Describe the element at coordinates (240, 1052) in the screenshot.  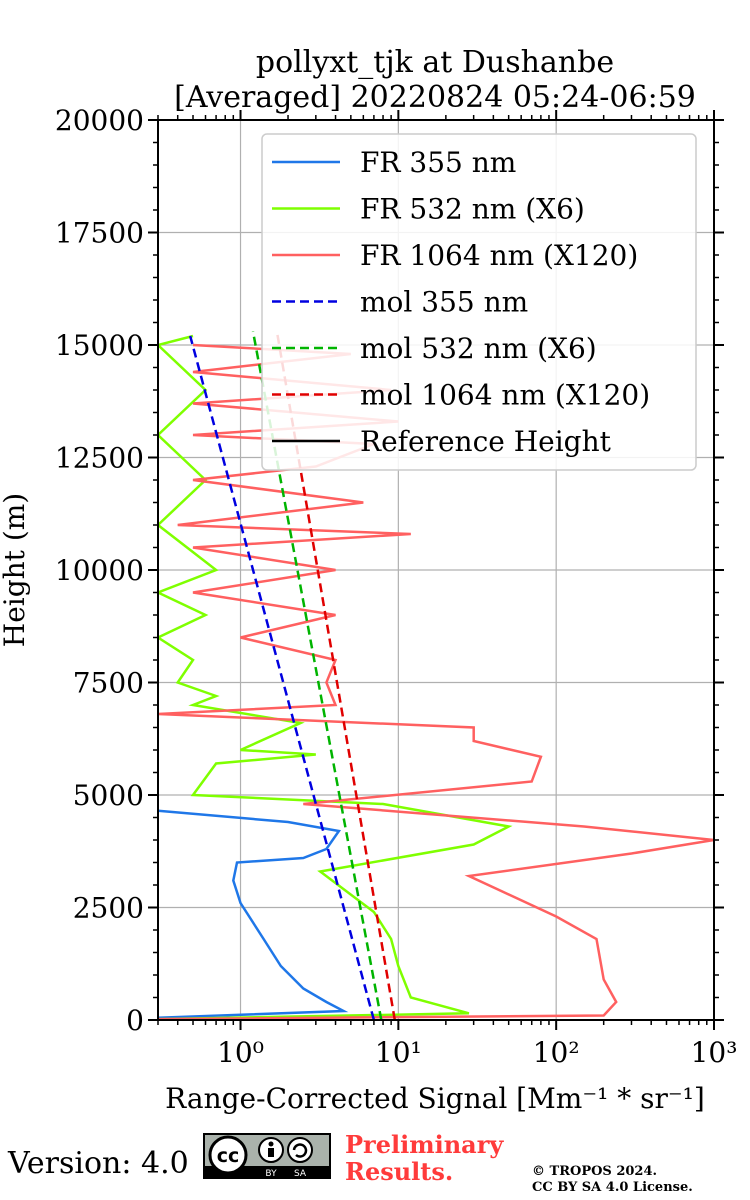
I see `x-tick-label: 10⁰` at that location.